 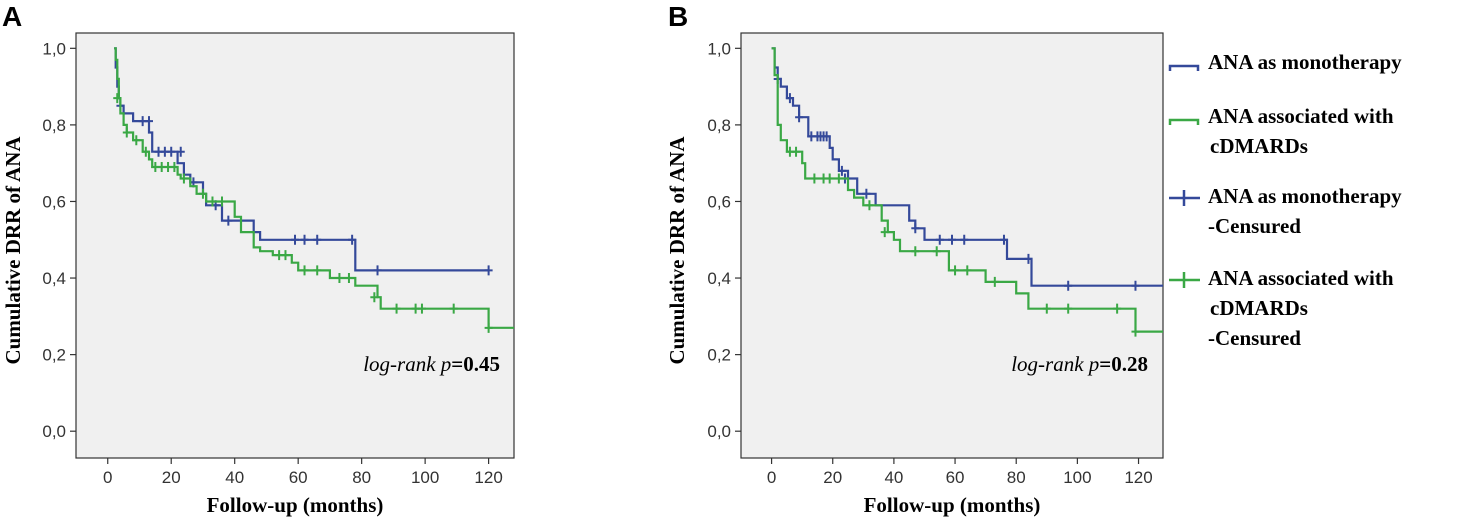 I want to click on panel-a-logrank-prefix: log-rank p, so click(x=407, y=364).